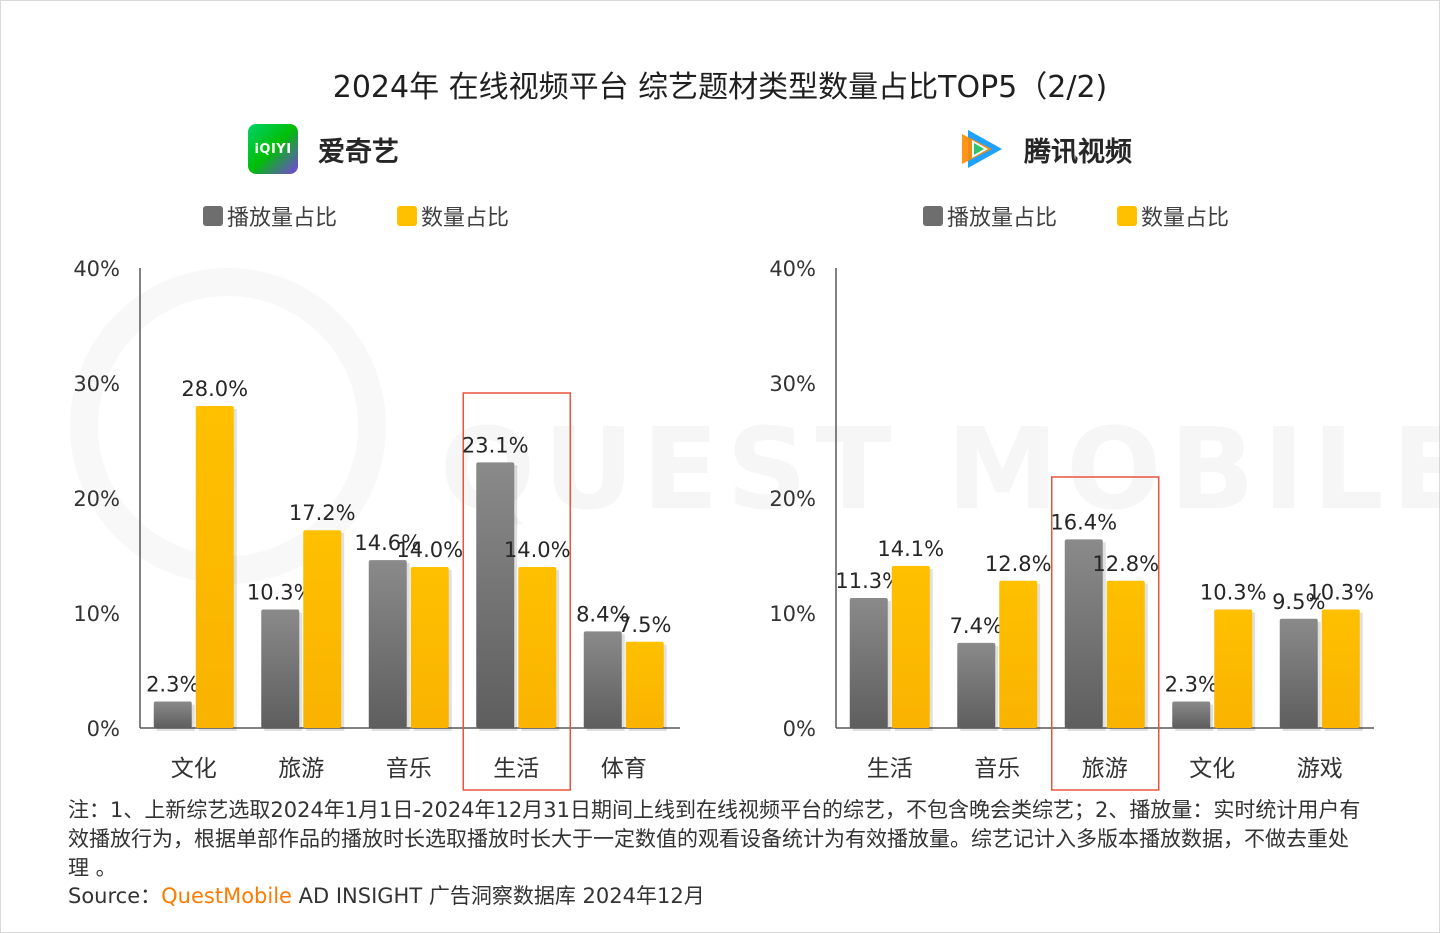  Describe the element at coordinates (273, 149) in the screenshot. I see `iqiyi-logo-icon: iQIYI` at that location.